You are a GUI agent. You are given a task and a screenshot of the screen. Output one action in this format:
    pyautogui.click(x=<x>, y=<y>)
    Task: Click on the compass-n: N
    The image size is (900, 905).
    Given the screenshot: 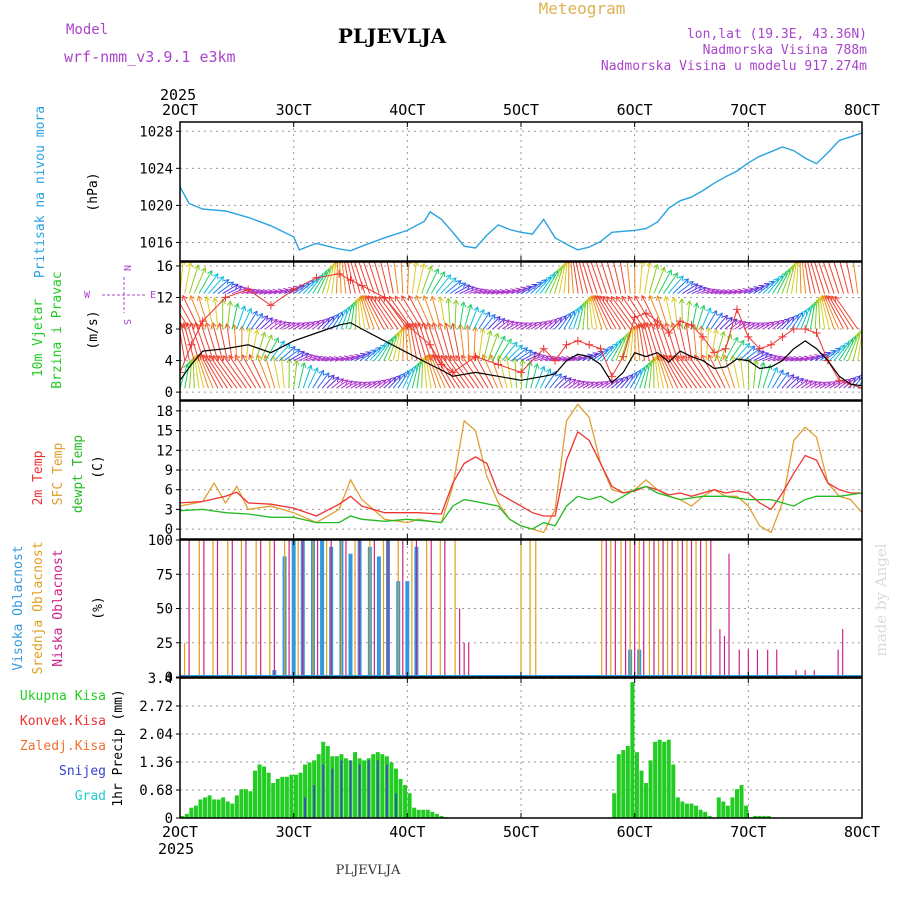 What is the action you would take?
    pyautogui.click(x=126, y=268)
    